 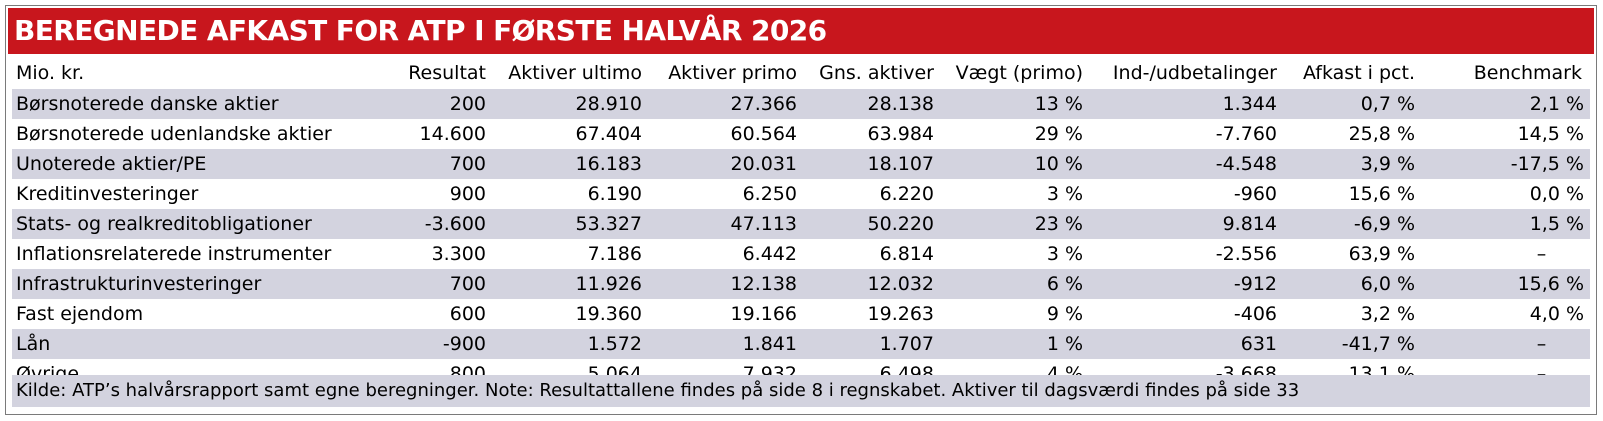 I want to click on cell-benchmark: 0,0 %, so click(x=1556, y=194).